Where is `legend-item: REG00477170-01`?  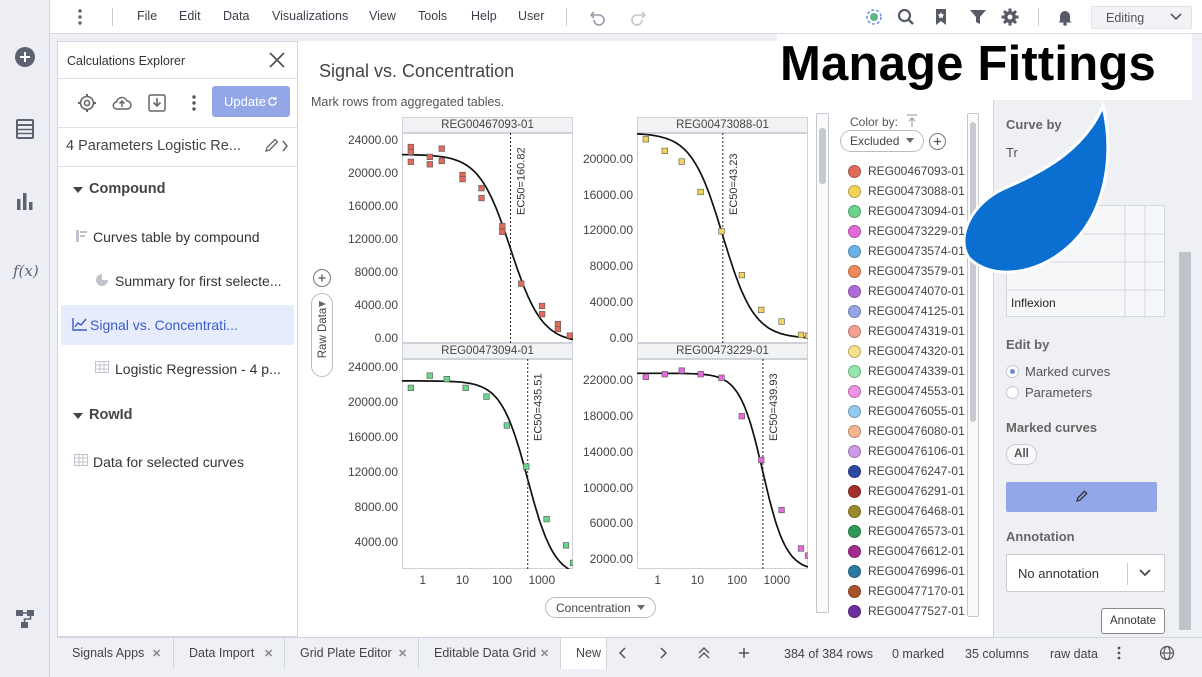 legend-item: REG00477170-01 is located at coordinates (908, 592).